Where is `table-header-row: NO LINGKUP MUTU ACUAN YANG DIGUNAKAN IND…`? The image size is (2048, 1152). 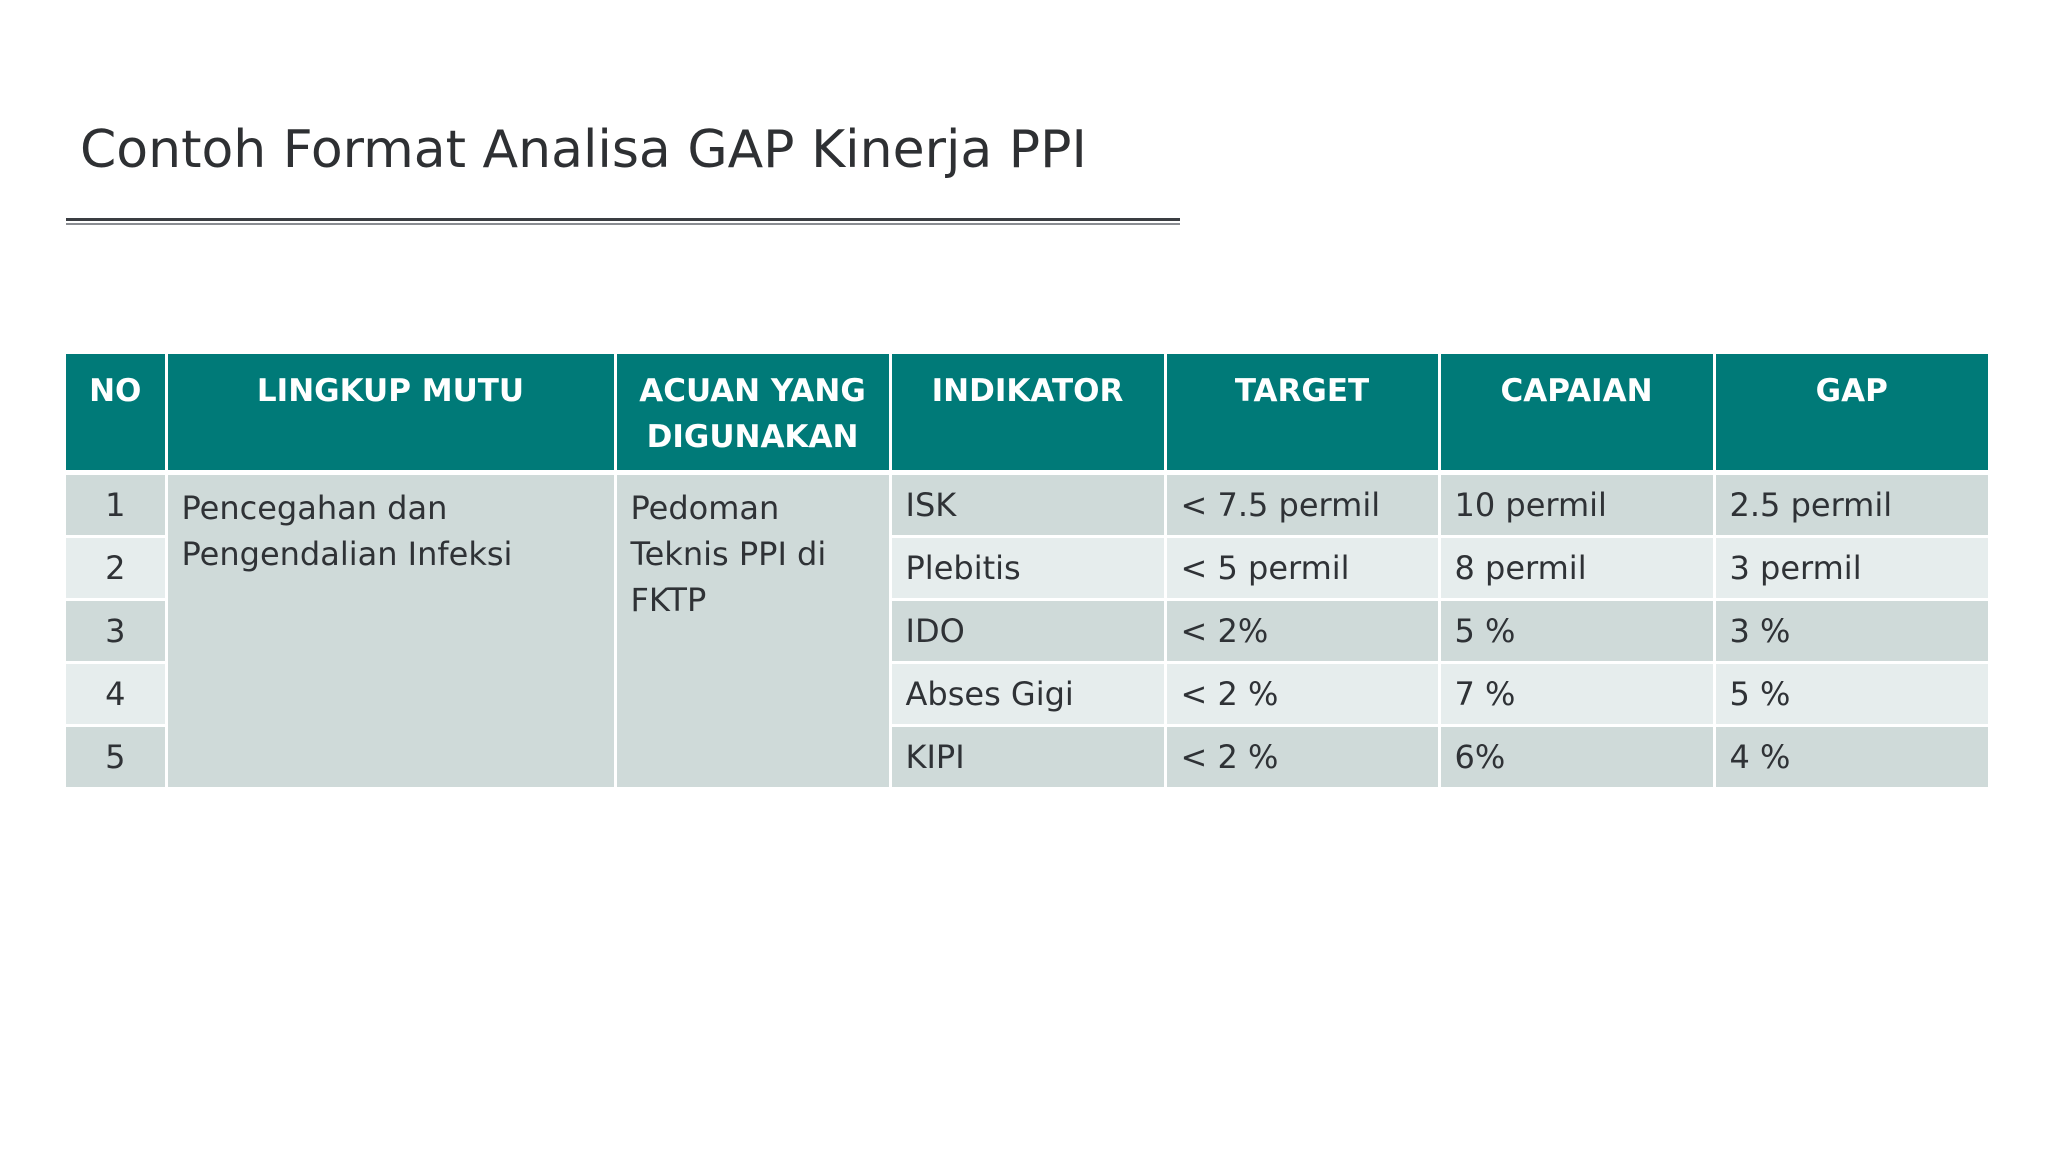 table-header-row: NO LINGKUP MUTU ACUAN YANG DIGUNAKAN IND… is located at coordinates (1027, 414).